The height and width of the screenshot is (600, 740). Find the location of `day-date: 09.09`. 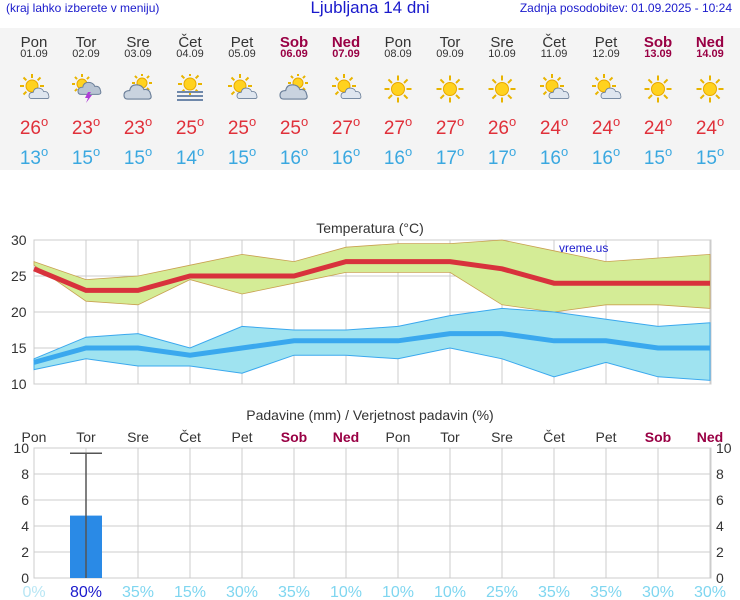

day-date: 09.09 is located at coordinates (450, 54).